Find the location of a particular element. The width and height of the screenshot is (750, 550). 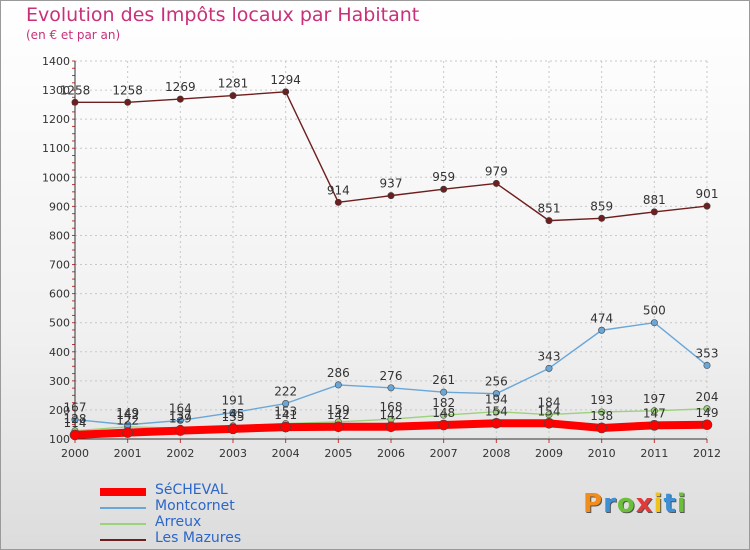

logo-letter: x is located at coordinates (644, 504).